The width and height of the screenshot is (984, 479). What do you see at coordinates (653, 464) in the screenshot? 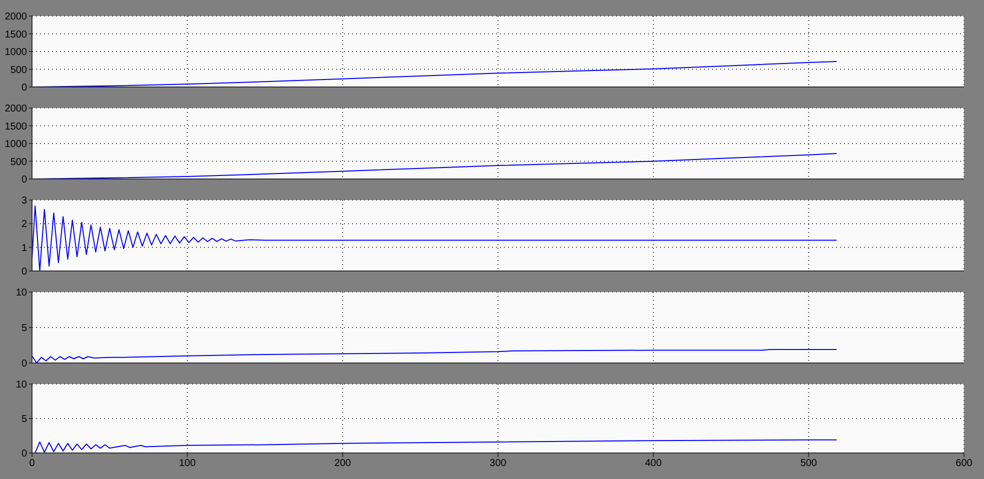
I see `x-tick-label: 400` at bounding box center [653, 464].